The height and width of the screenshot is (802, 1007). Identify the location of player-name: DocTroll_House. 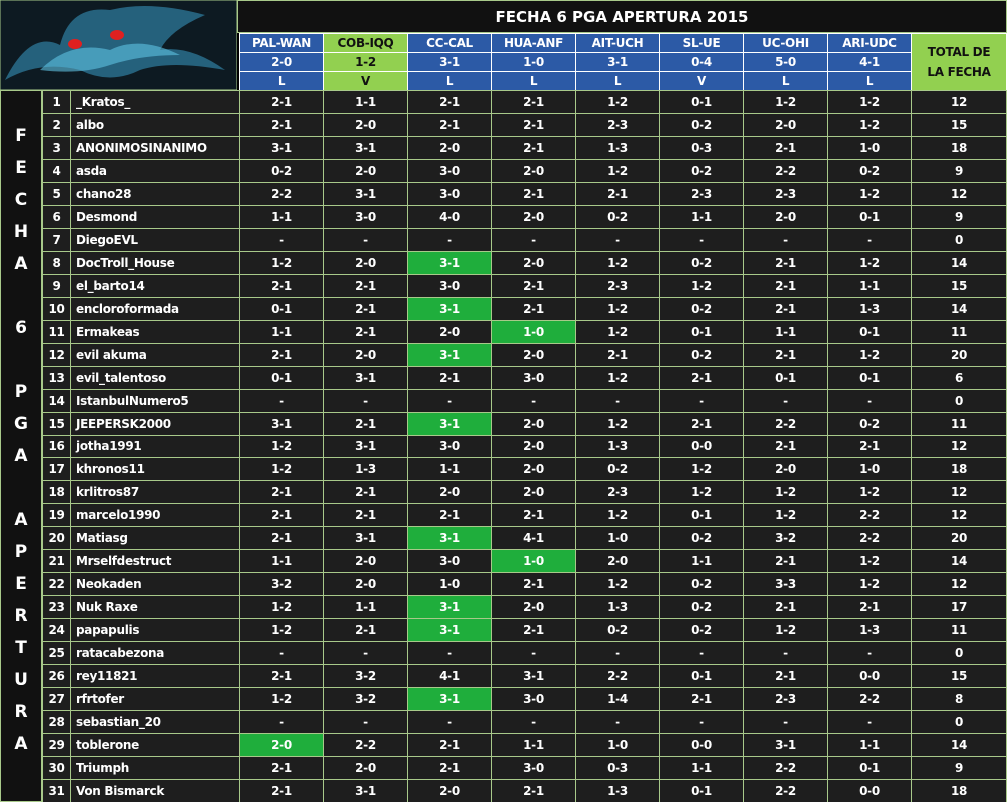
(155, 262).